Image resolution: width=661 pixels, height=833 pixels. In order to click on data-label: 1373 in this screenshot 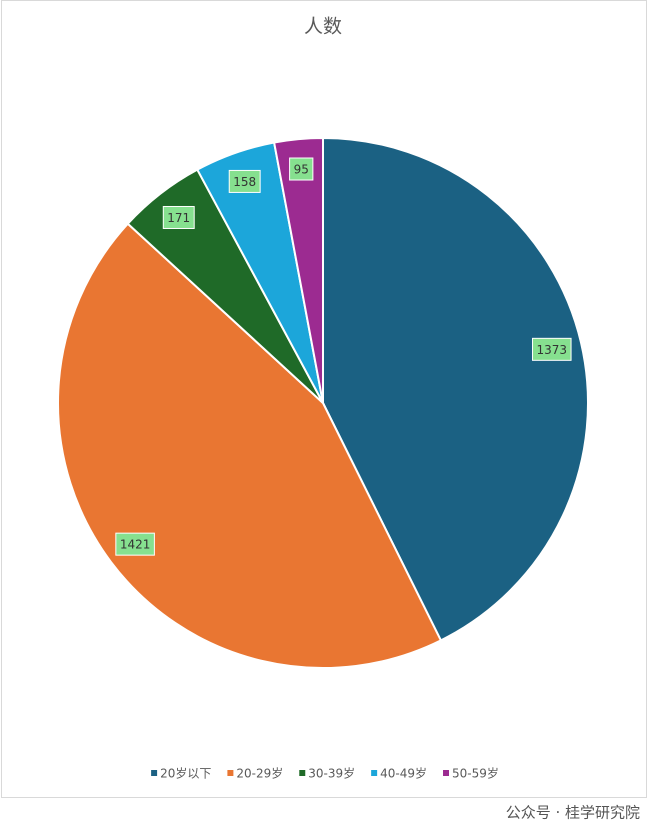, I will do `click(552, 350)`.